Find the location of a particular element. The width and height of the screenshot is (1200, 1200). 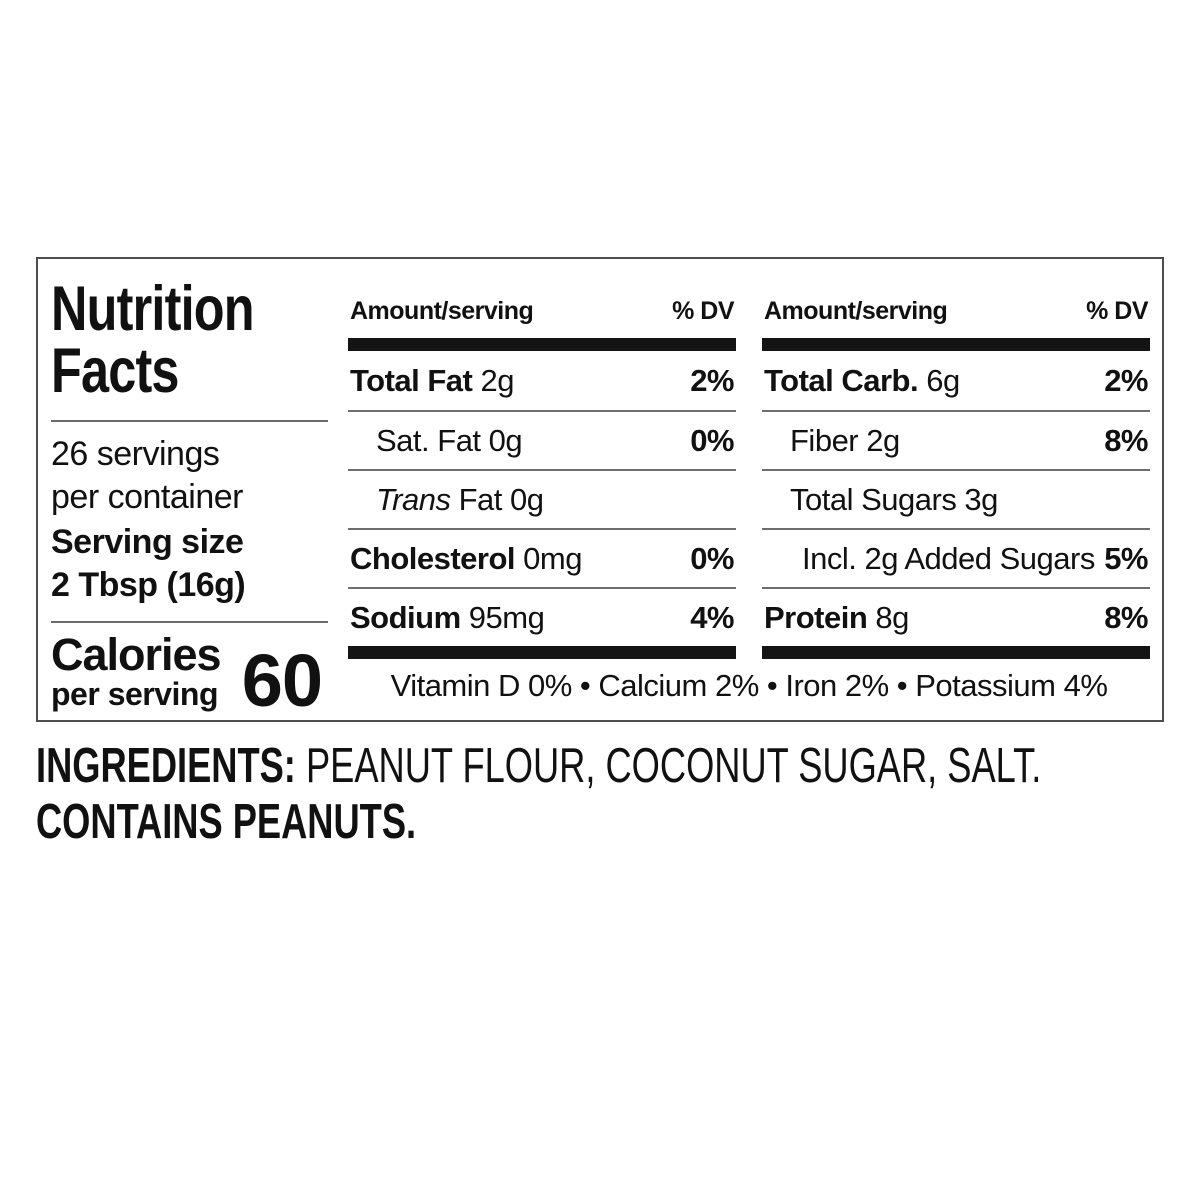

serving-size: Serving size 2 Tbsp (16g) is located at coordinates (189, 564).